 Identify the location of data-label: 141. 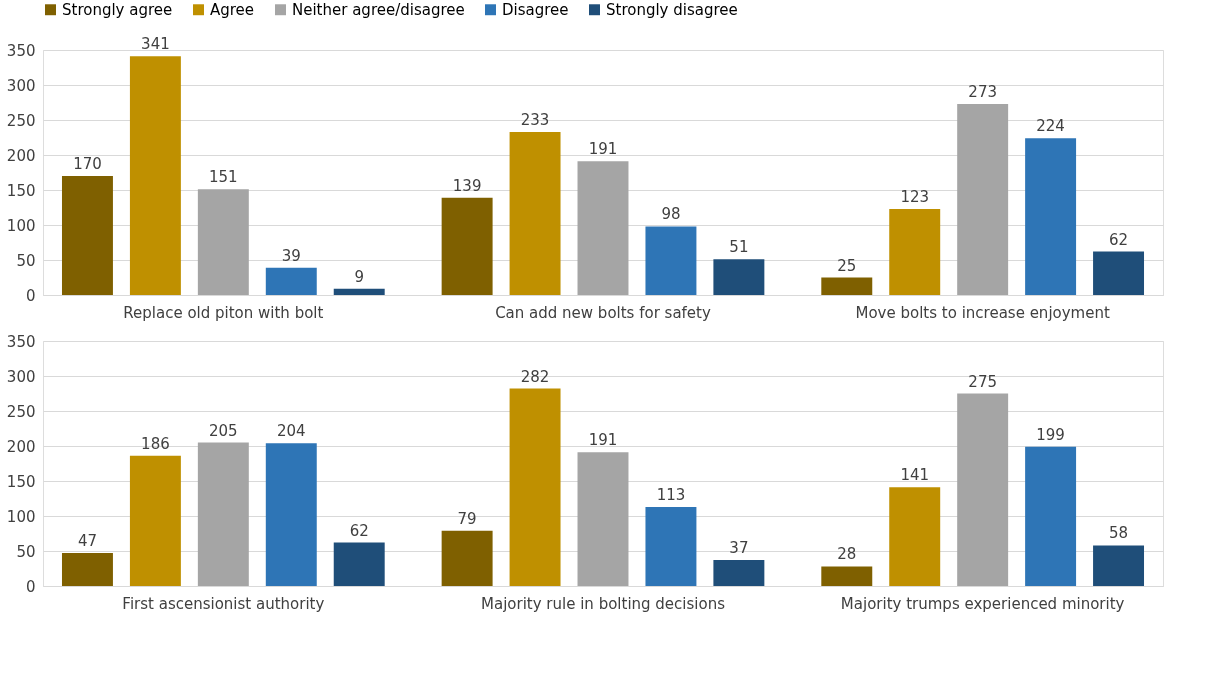
(915, 475).